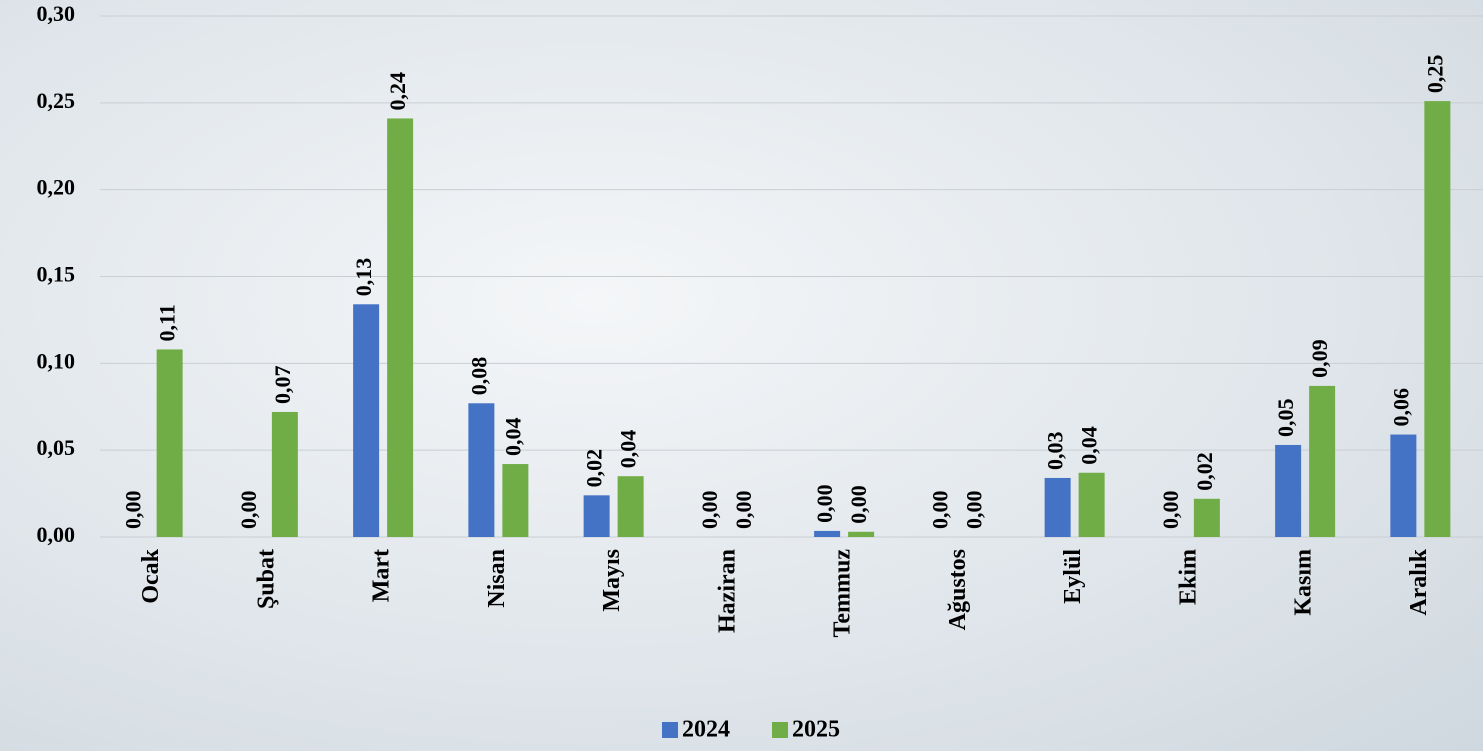 This screenshot has width=1483, height=751. I want to click on value-label: 0,11, so click(167, 322).